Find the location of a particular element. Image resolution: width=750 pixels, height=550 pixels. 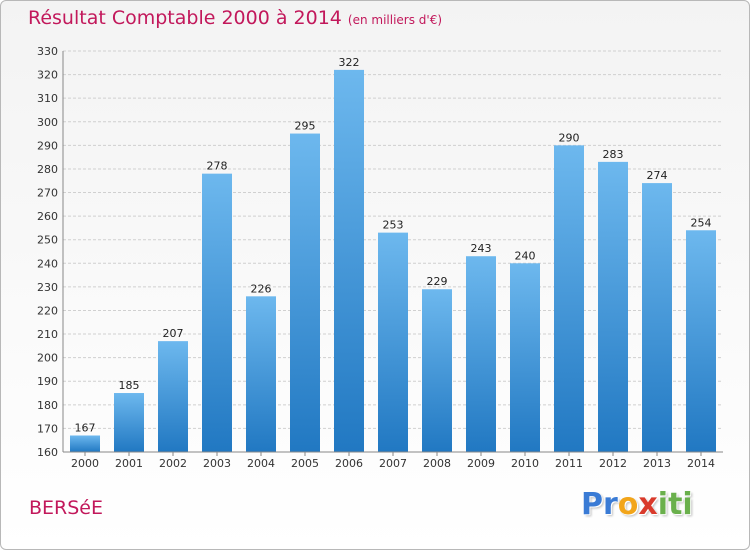

proxiti-logo: Proxiti is located at coordinates (637, 504).